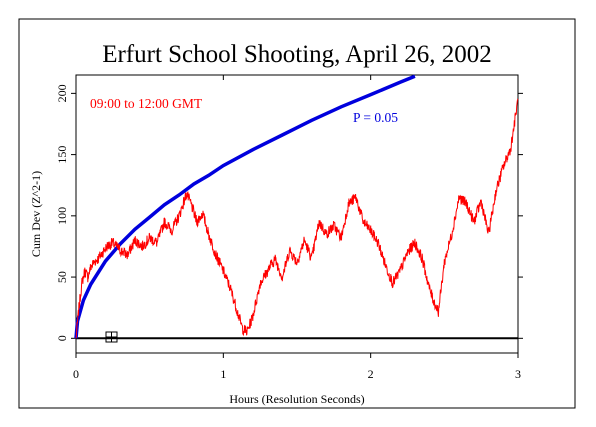  What do you see at coordinates (296, 399) in the screenshot?
I see `x-axis-label: Hours (Resolution Seconds)` at bounding box center [296, 399].